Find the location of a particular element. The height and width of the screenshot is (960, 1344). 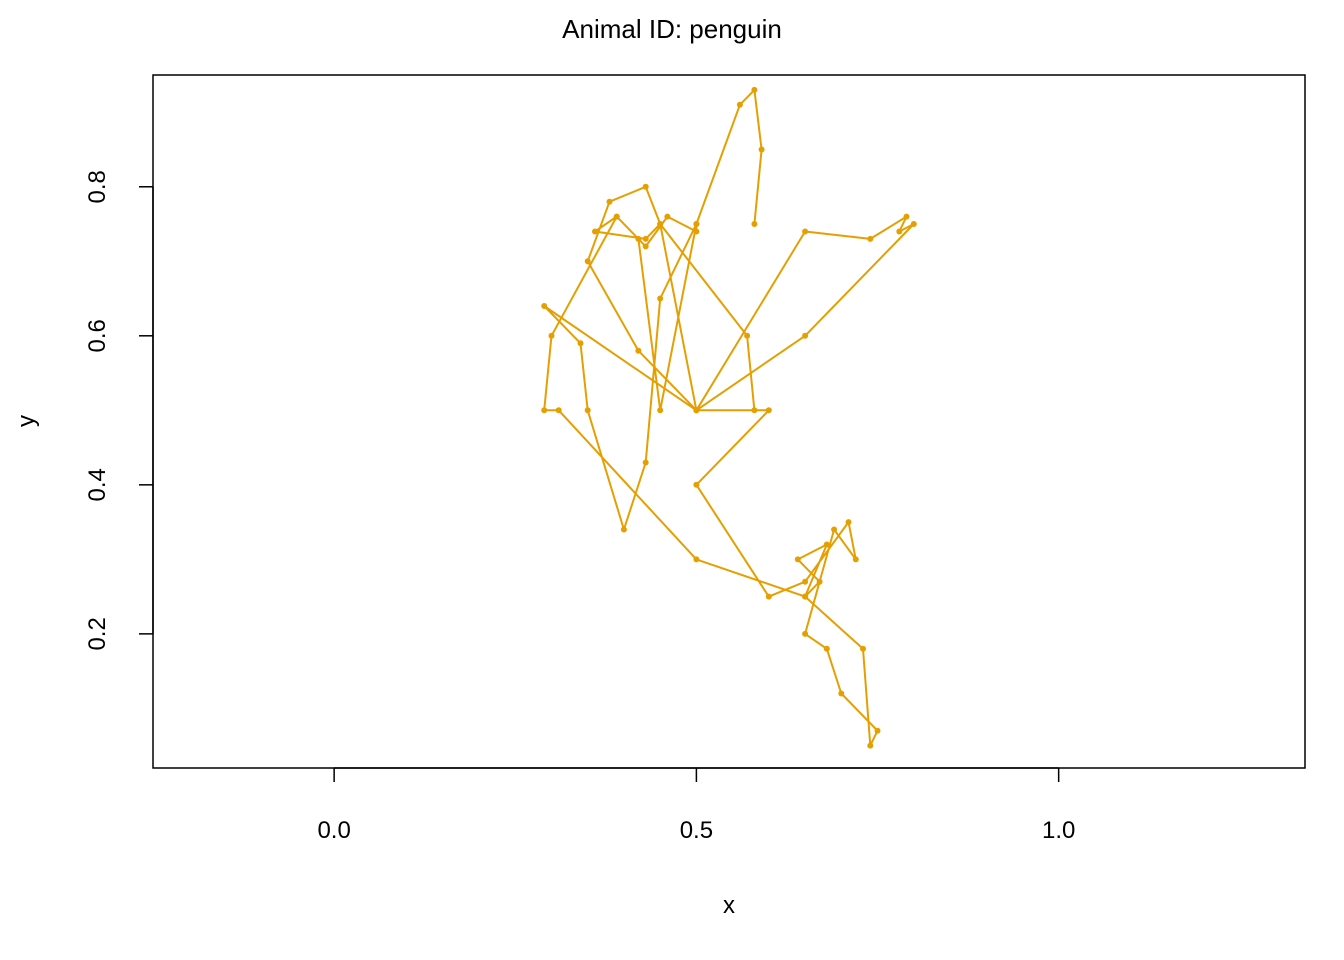

y-tick-label: 0.6 is located at coordinates (97, 335).